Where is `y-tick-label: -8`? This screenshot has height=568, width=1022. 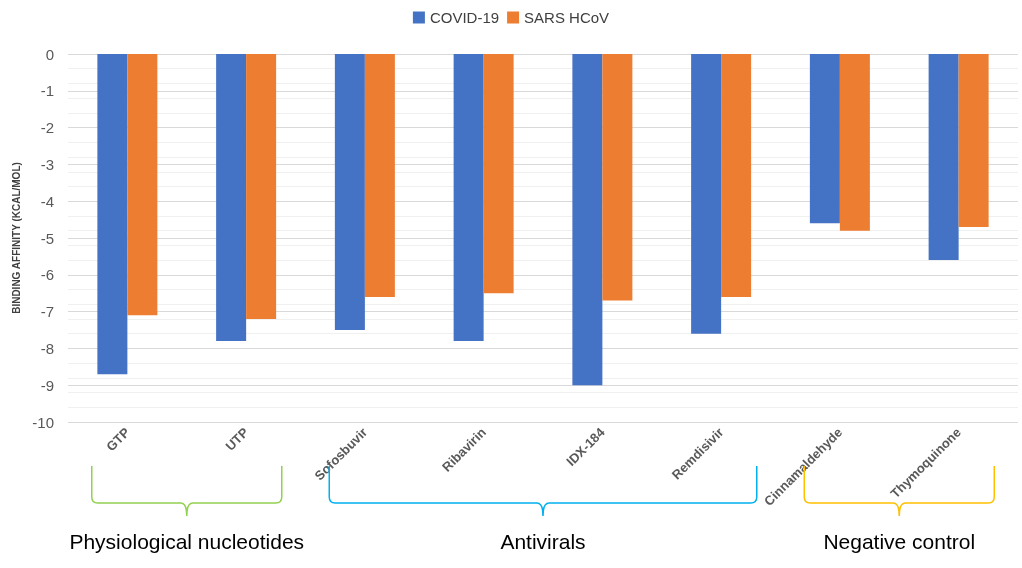 y-tick-label: -8 is located at coordinates (47, 348).